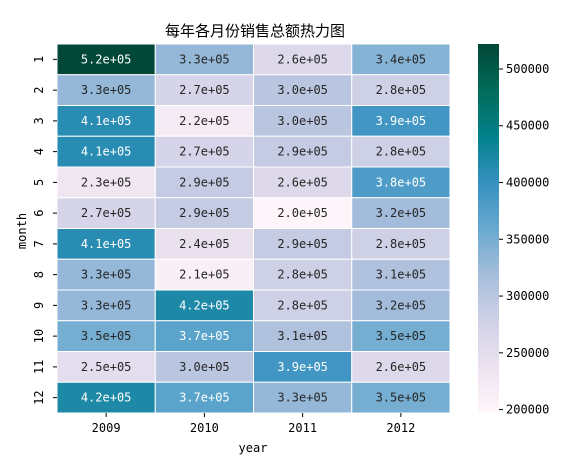  I want to click on cell-value-label: 2.4e+05, so click(204, 244).